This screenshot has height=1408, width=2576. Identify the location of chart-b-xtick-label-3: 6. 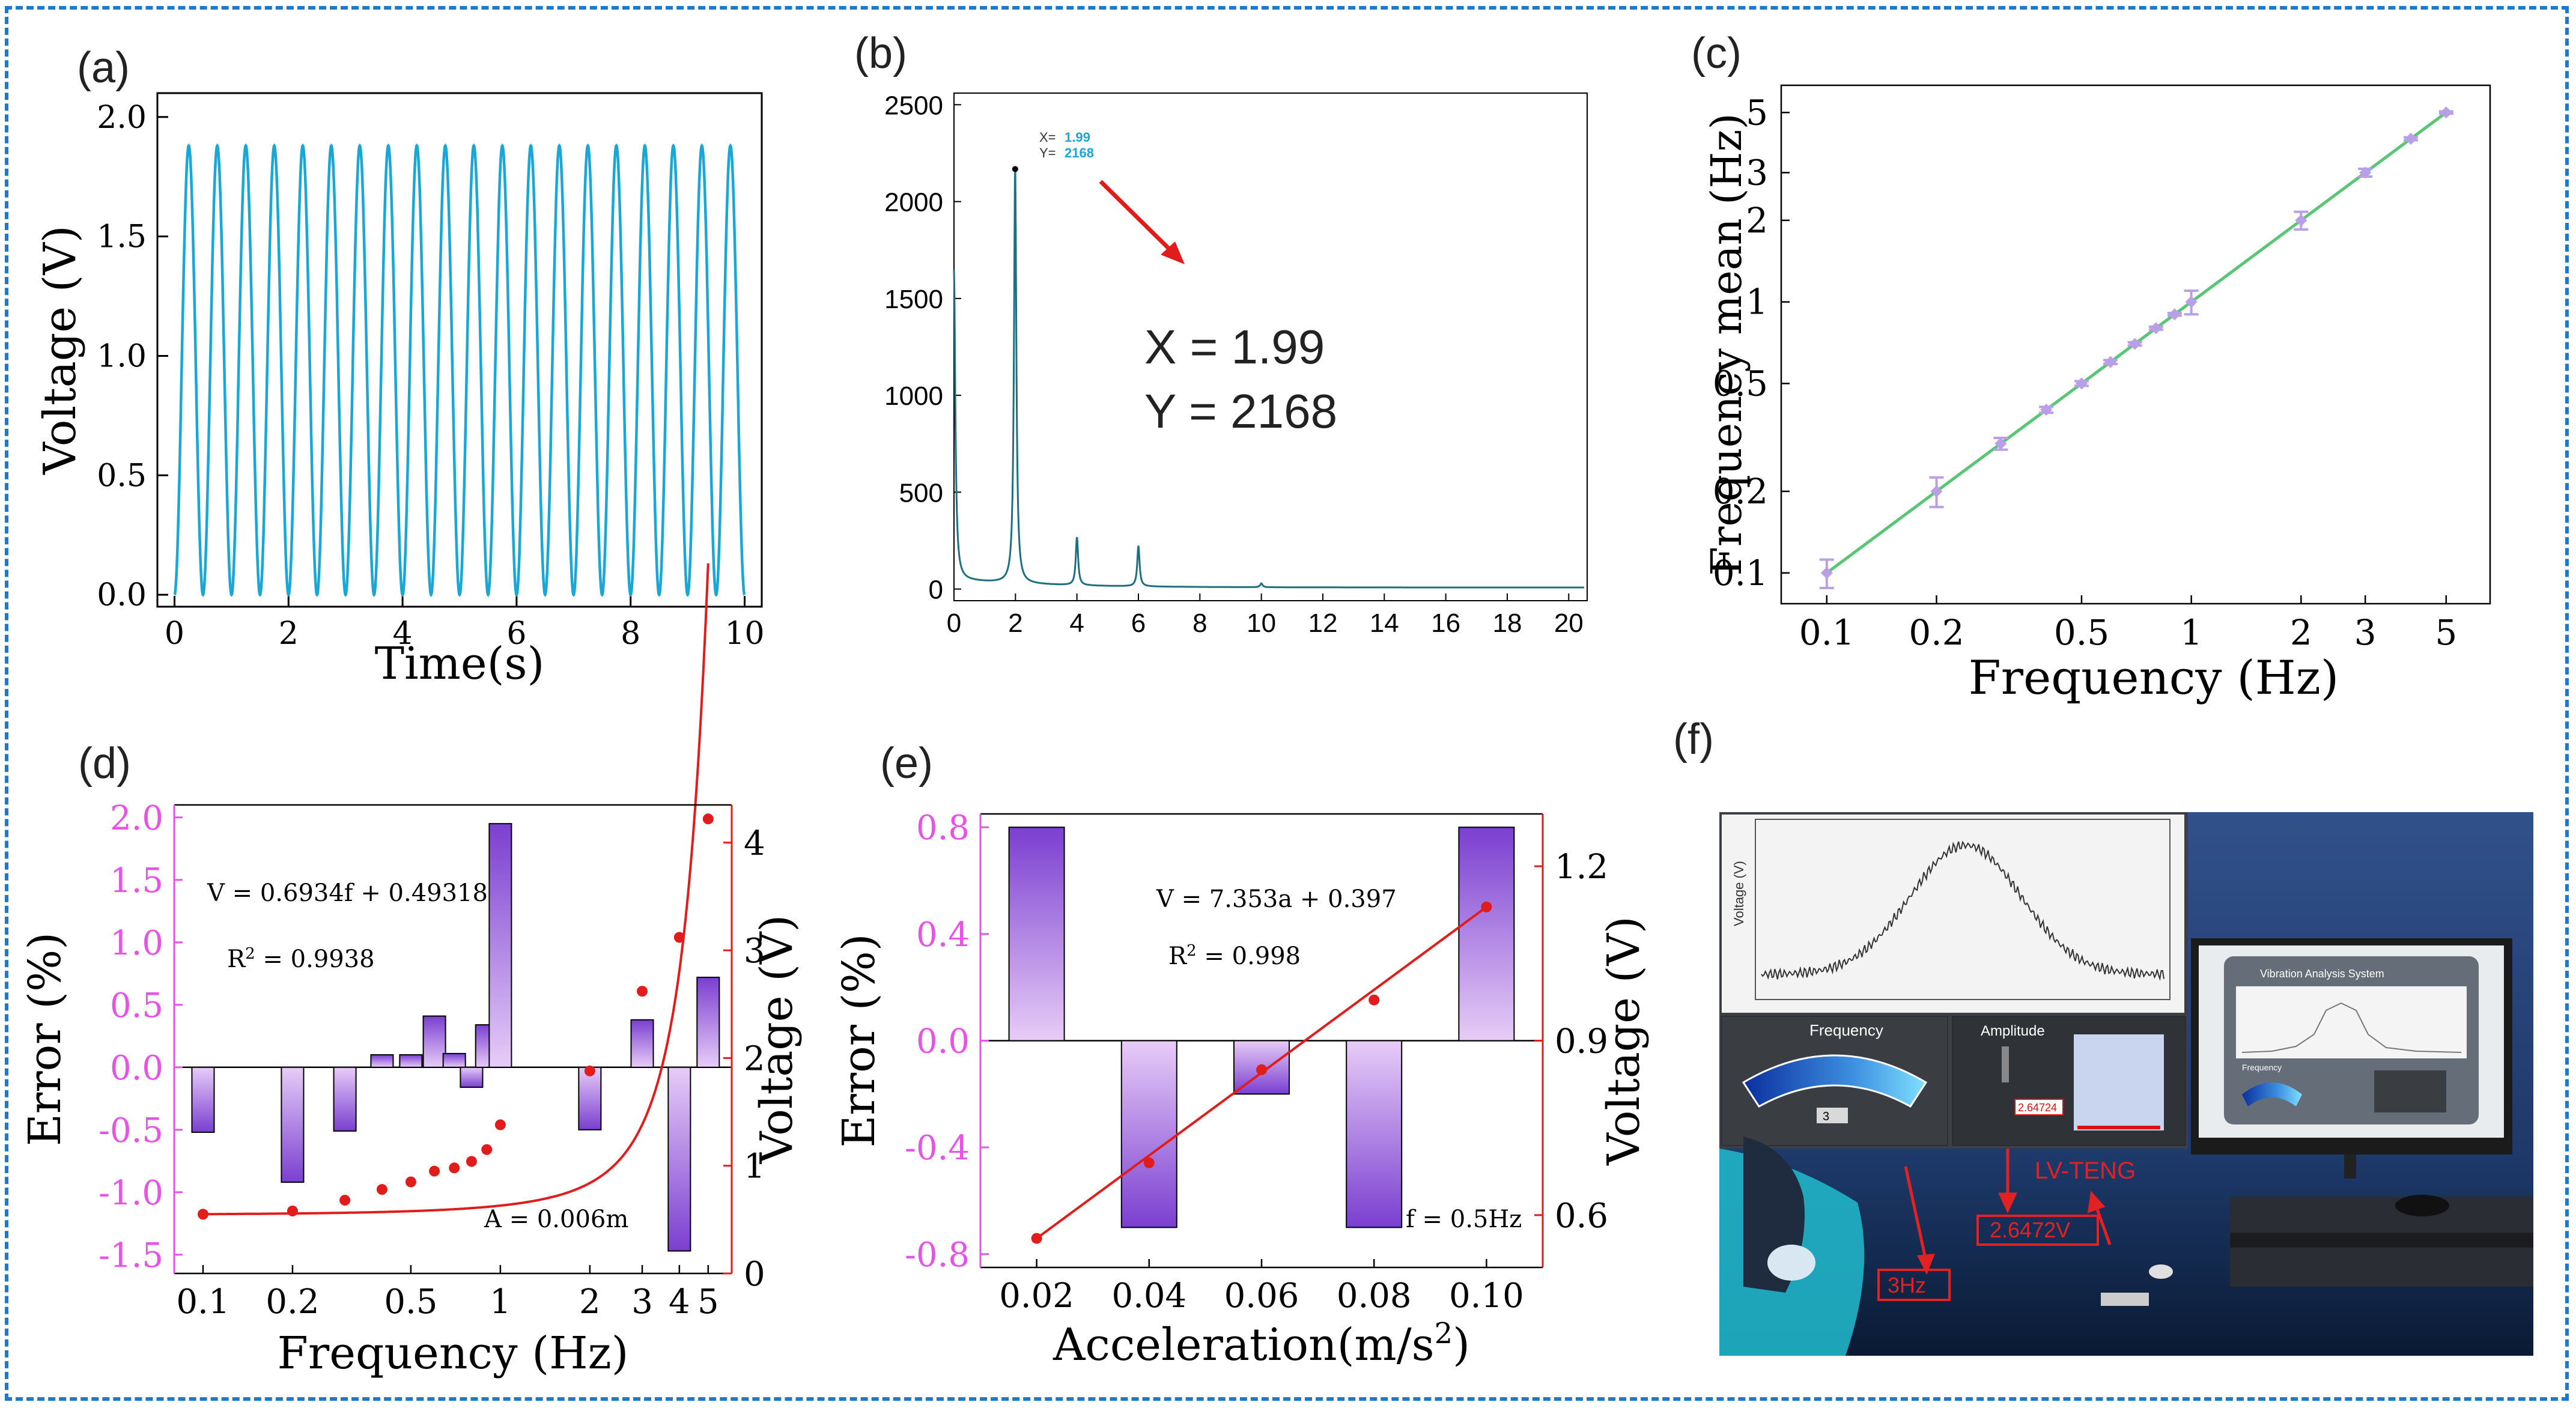
(1138, 623).